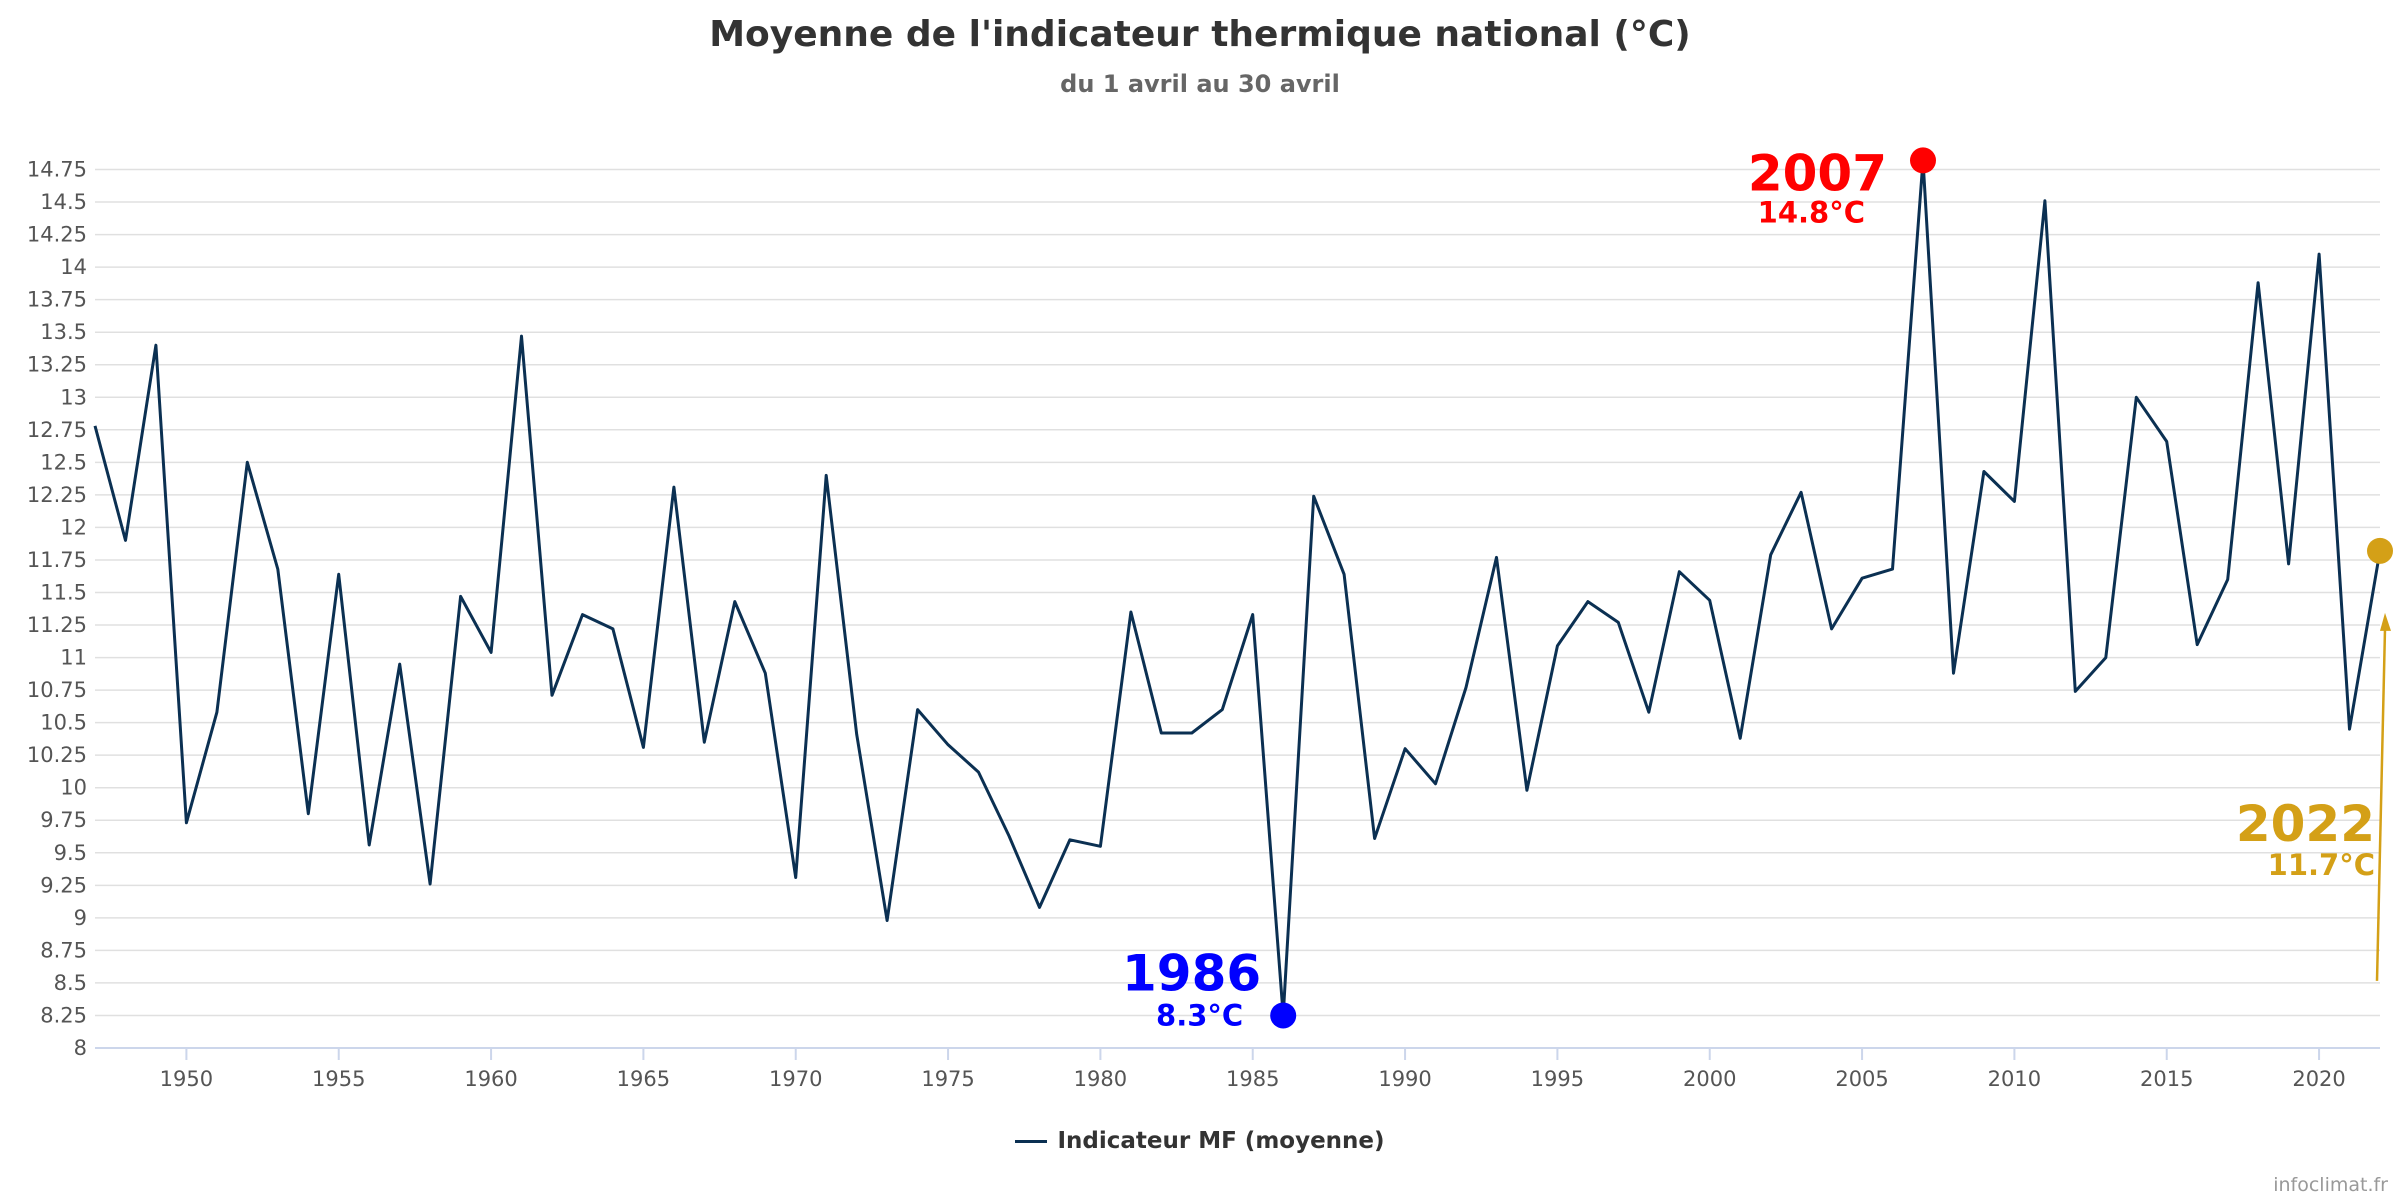 The width and height of the screenshot is (2400, 1200). I want to click on x-tick-label: 1980, so click(1100, 1079).